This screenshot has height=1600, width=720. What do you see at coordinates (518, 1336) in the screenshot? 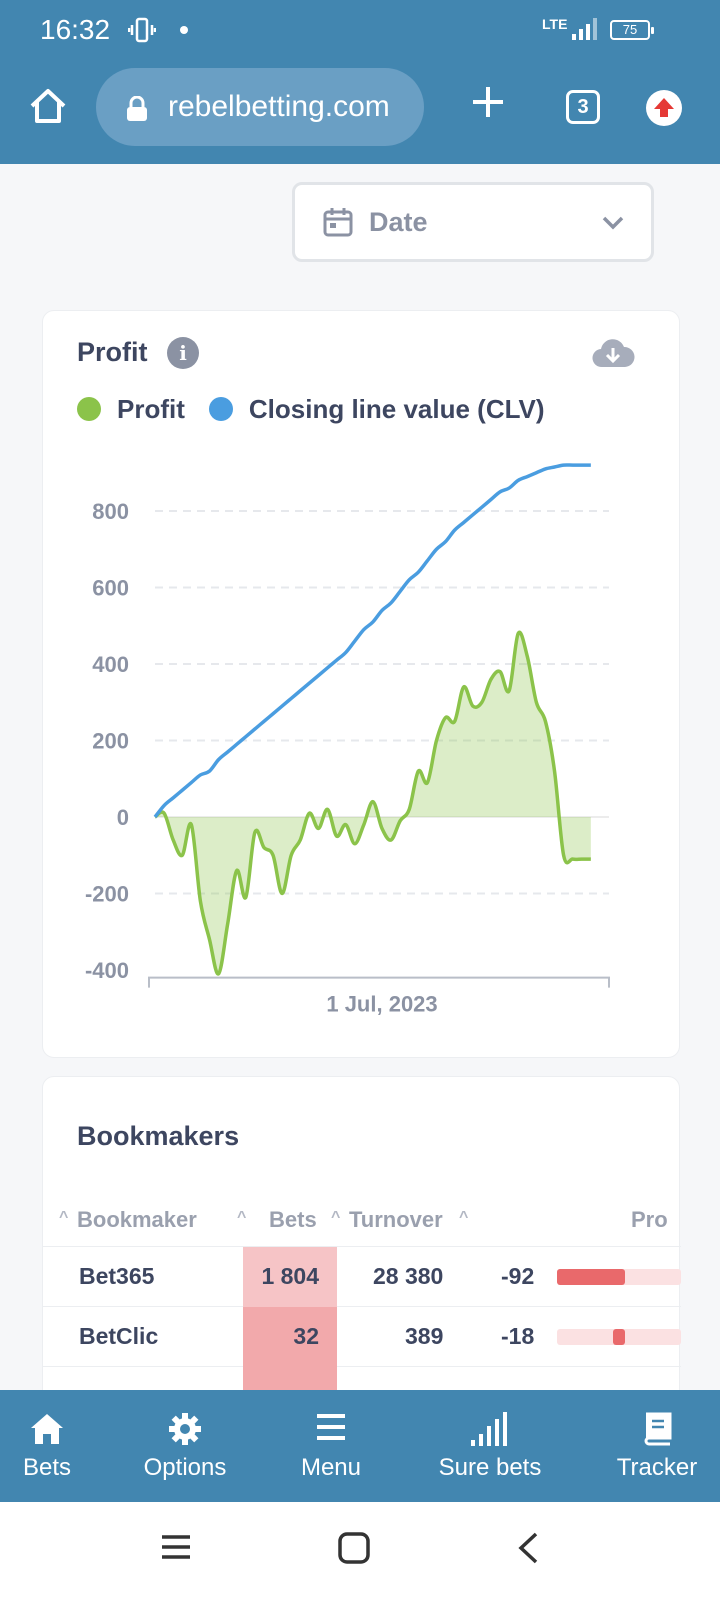
I see `profit-cell: -18` at bounding box center [518, 1336].